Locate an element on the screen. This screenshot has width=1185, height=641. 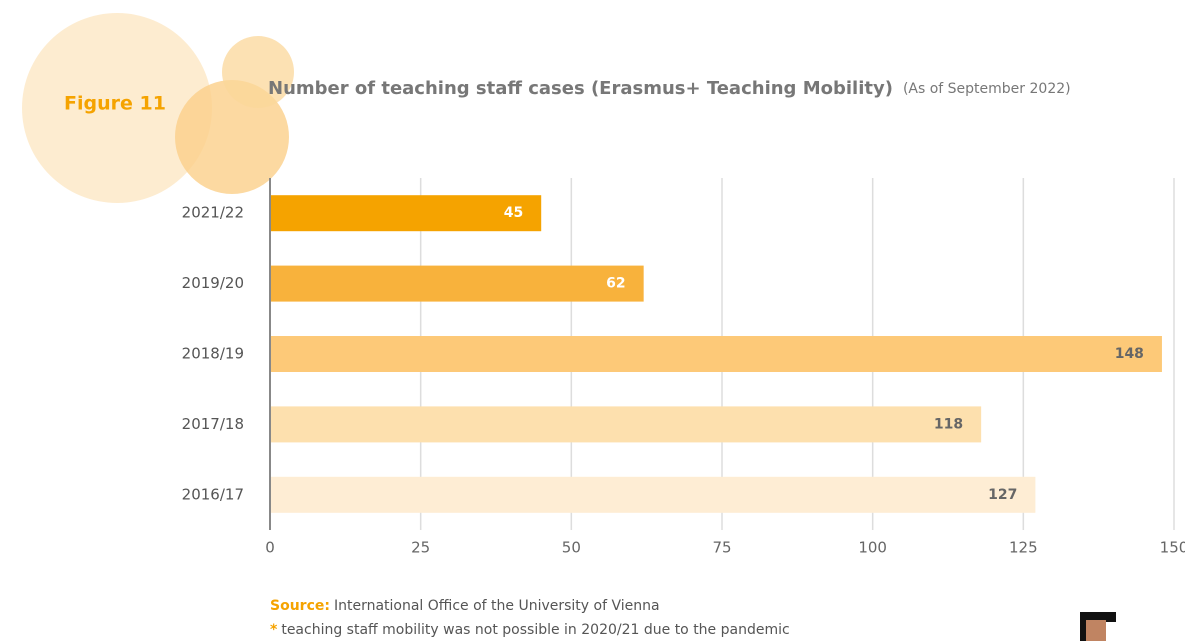
y-tick-label: 2021/22 is located at coordinates (213, 213).